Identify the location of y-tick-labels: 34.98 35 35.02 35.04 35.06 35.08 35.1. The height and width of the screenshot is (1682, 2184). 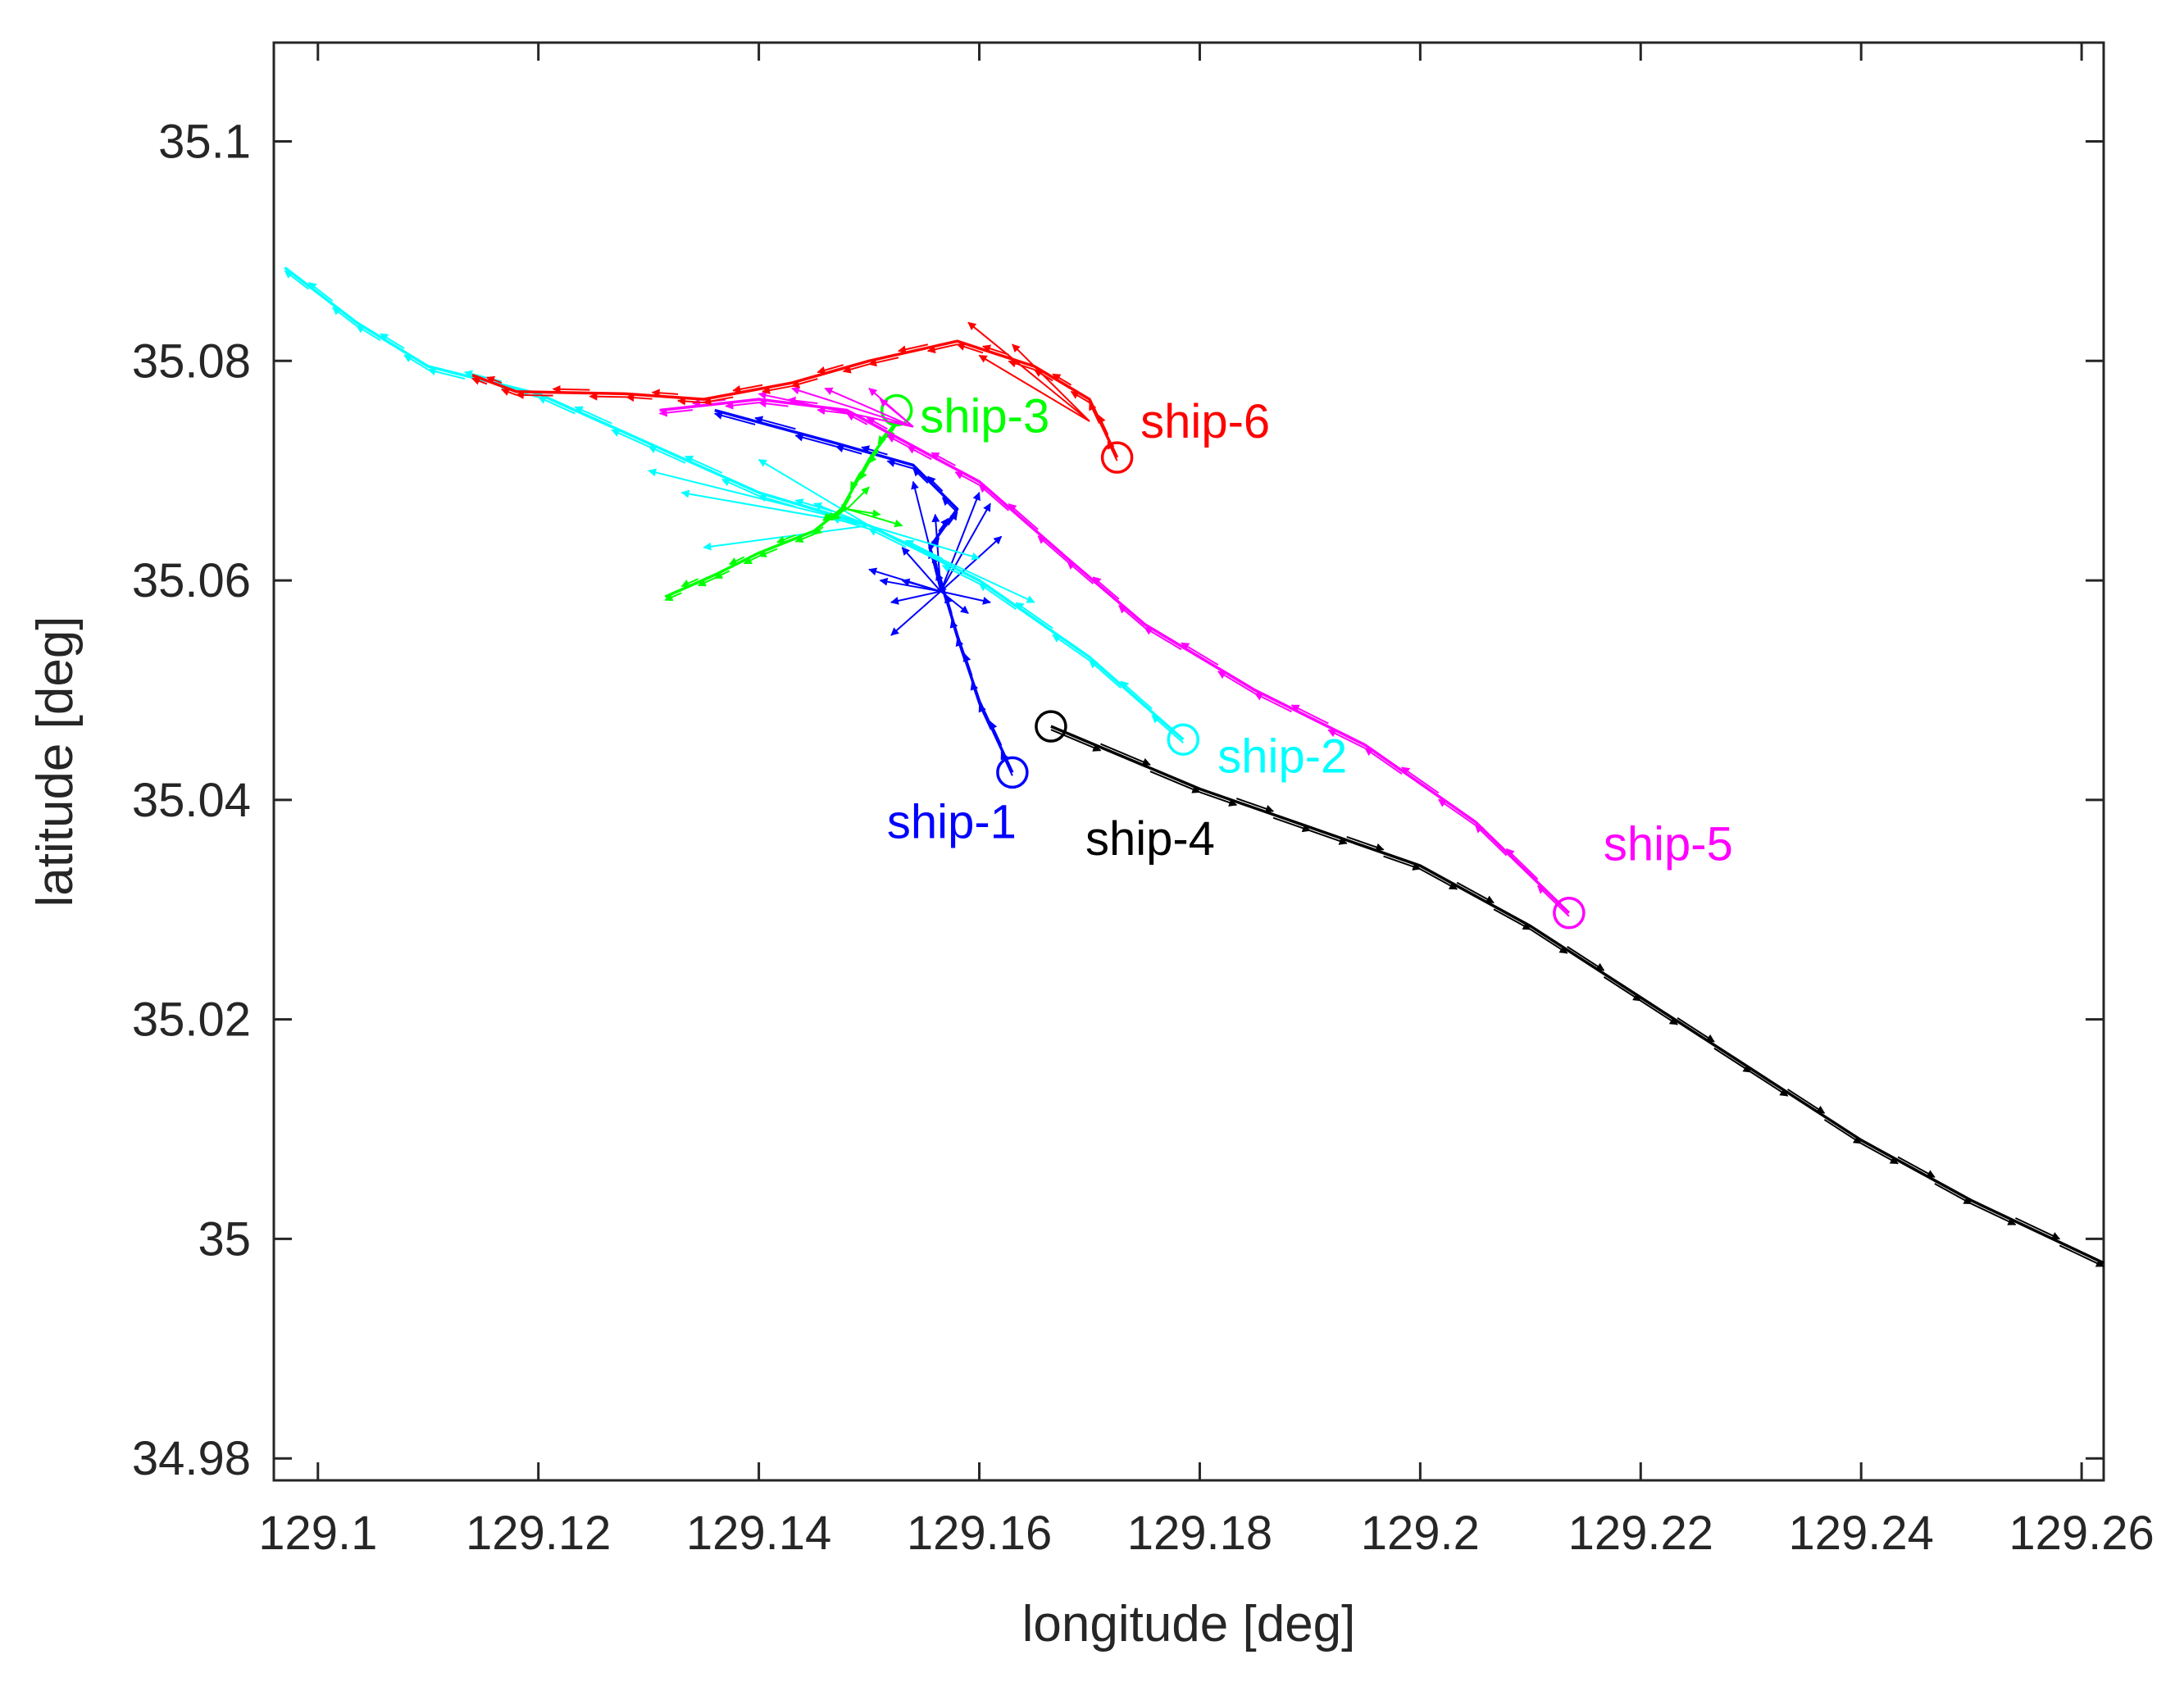
(191, 801).